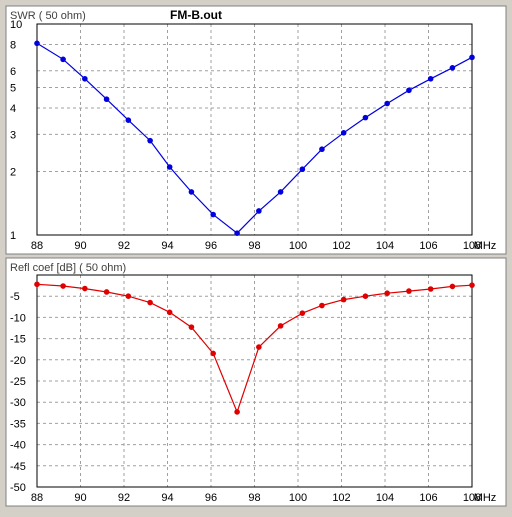 This screenshot has width=512, height=517. What do you see at coordinates (385, 498) in the screenshot?
I see `refl-x-tick-label: 104` at bounding box center [385, 498].